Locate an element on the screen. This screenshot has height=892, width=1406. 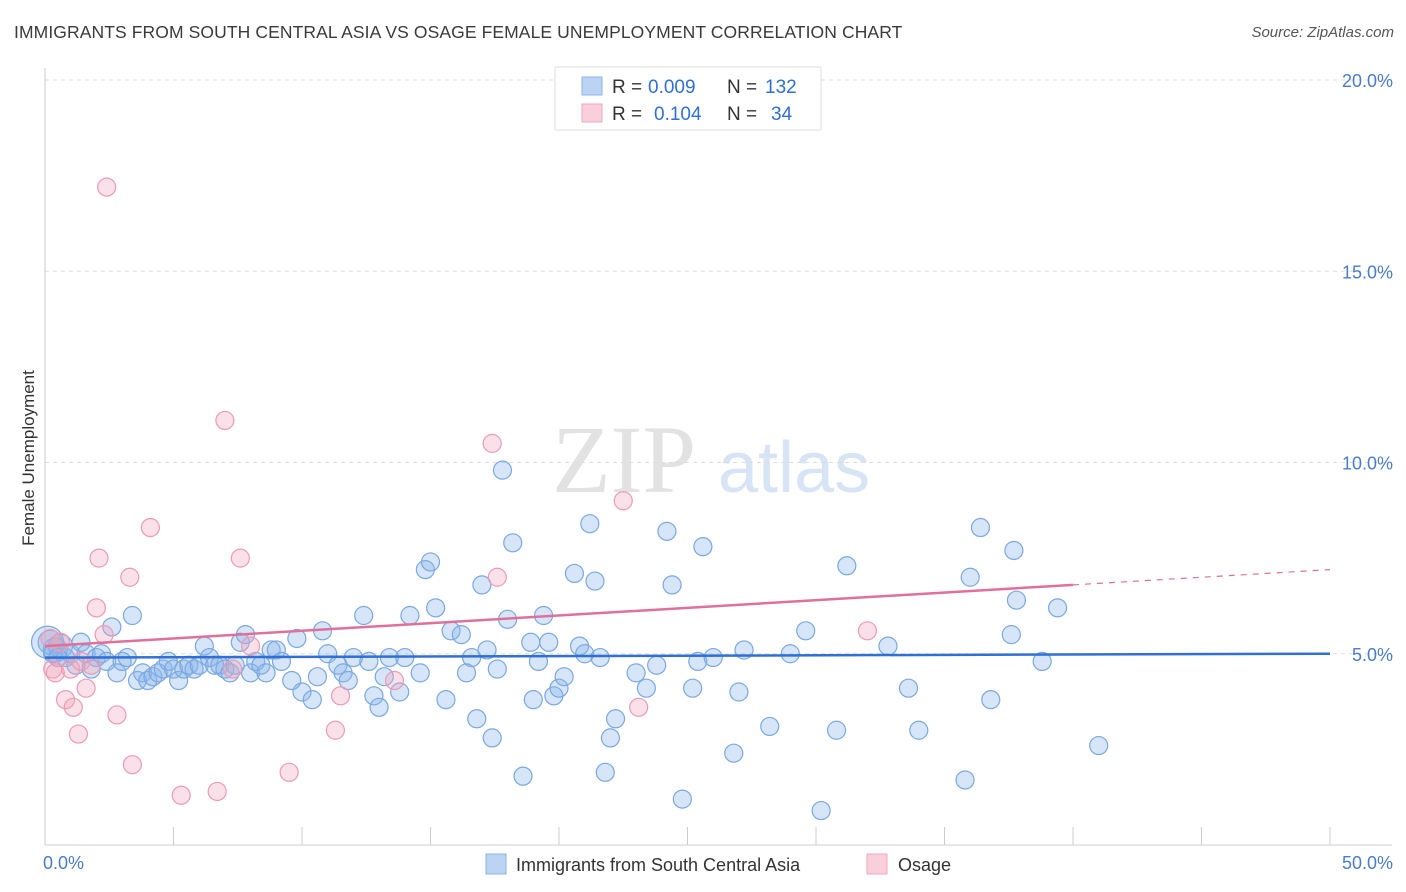
trend-lines is located at coordinates (687, 614).